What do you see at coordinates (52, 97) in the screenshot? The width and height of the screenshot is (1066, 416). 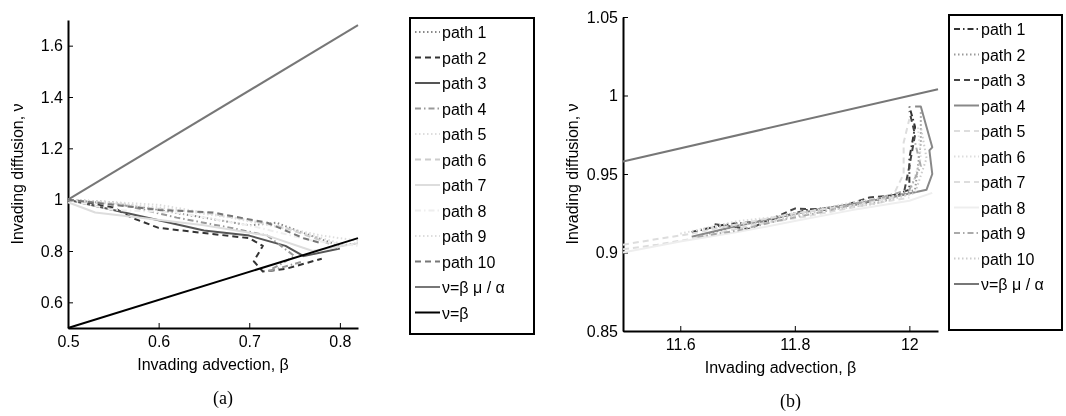 I see `y-tick-label: 1.4` at bounding box center [52, 97].